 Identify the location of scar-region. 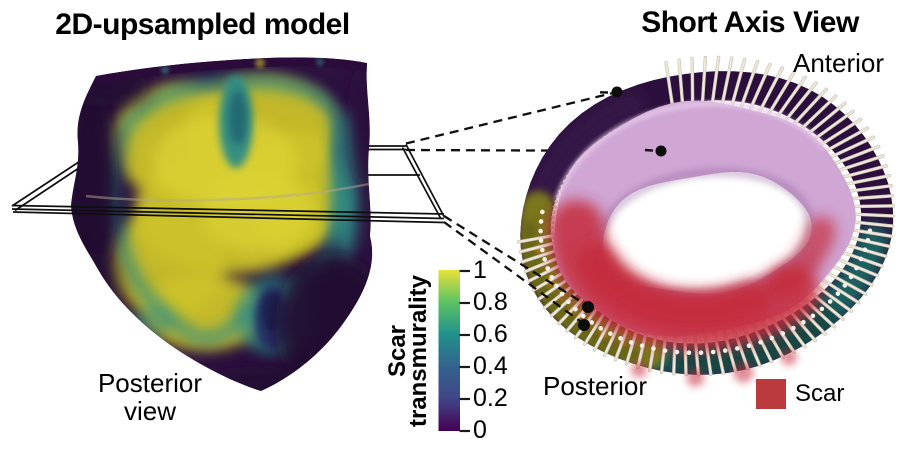
(692, 293).